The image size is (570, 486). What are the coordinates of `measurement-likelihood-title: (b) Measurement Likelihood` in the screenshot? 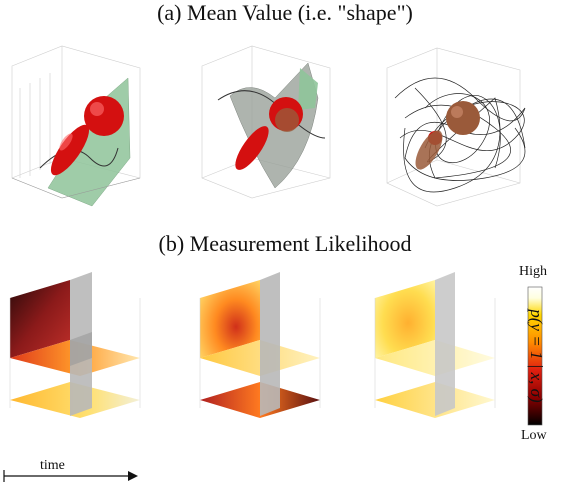 It's located at (285, 243).